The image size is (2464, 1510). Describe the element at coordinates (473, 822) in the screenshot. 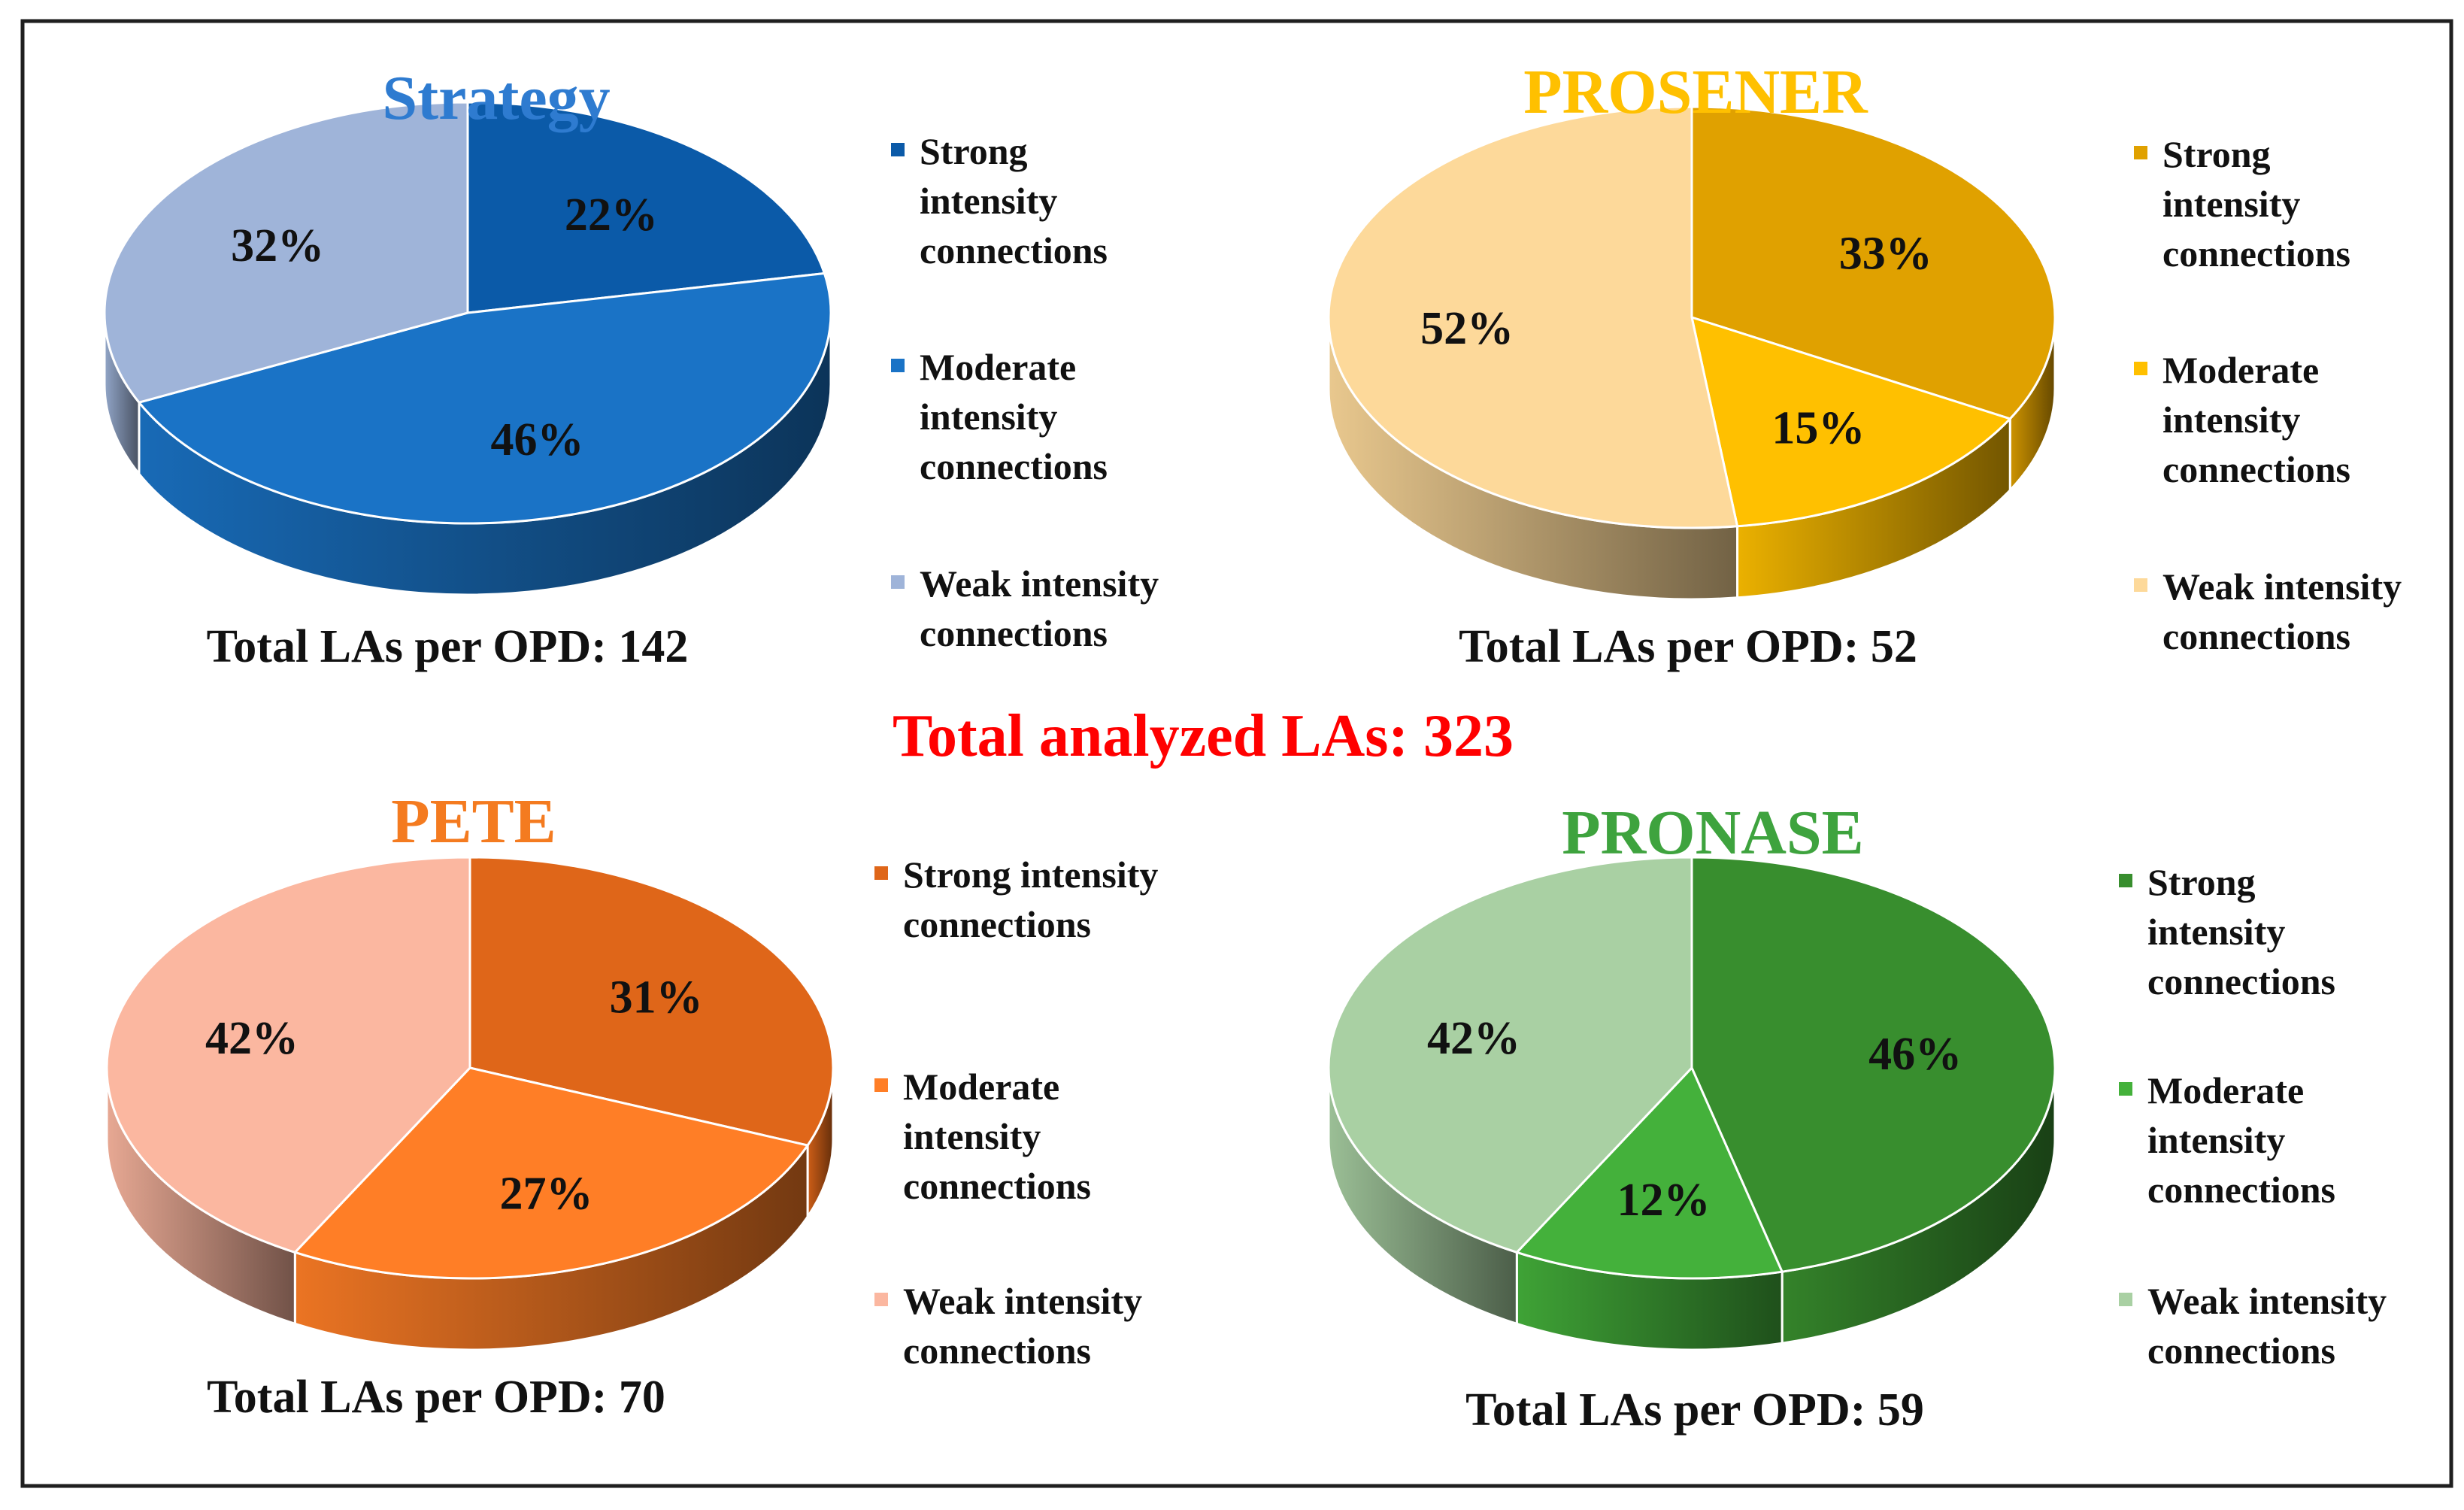

I see `chart-title: PETE` at that location.